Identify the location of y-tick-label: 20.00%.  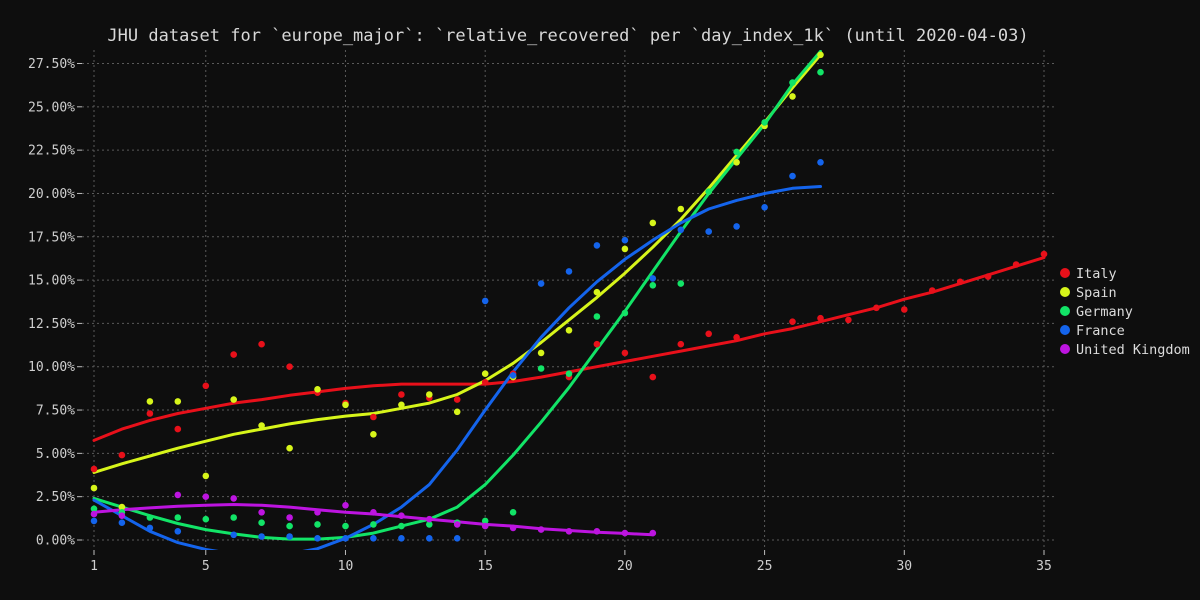
(51, 194).